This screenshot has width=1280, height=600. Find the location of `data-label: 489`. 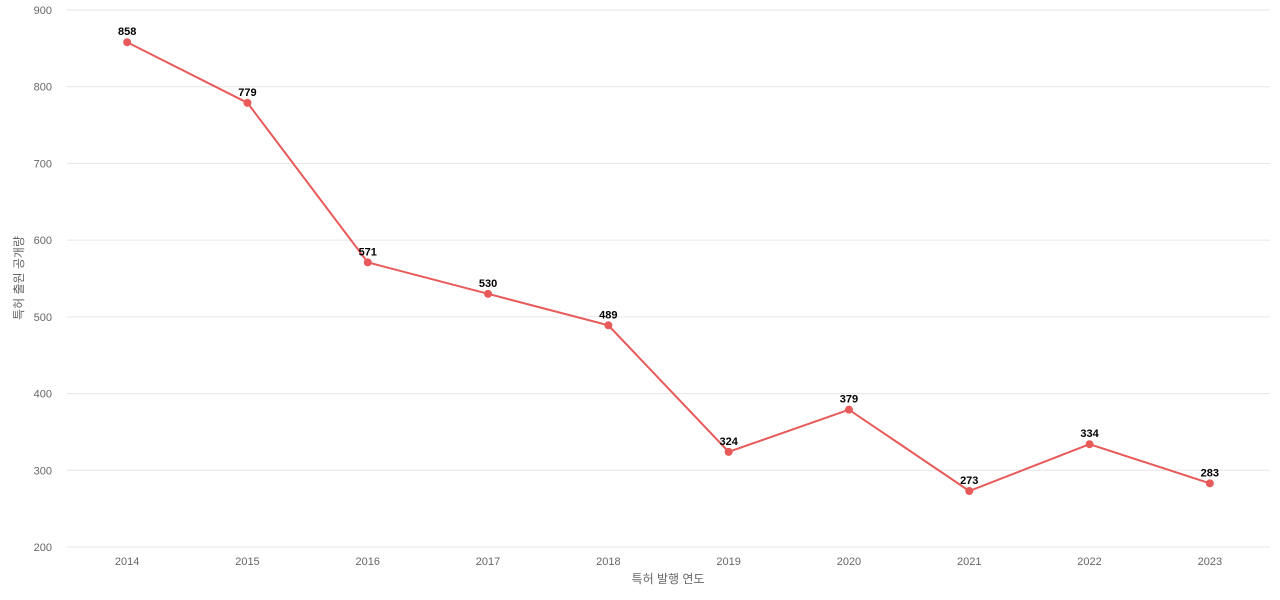

data-label: 489 is located at coordinates (608, 315).